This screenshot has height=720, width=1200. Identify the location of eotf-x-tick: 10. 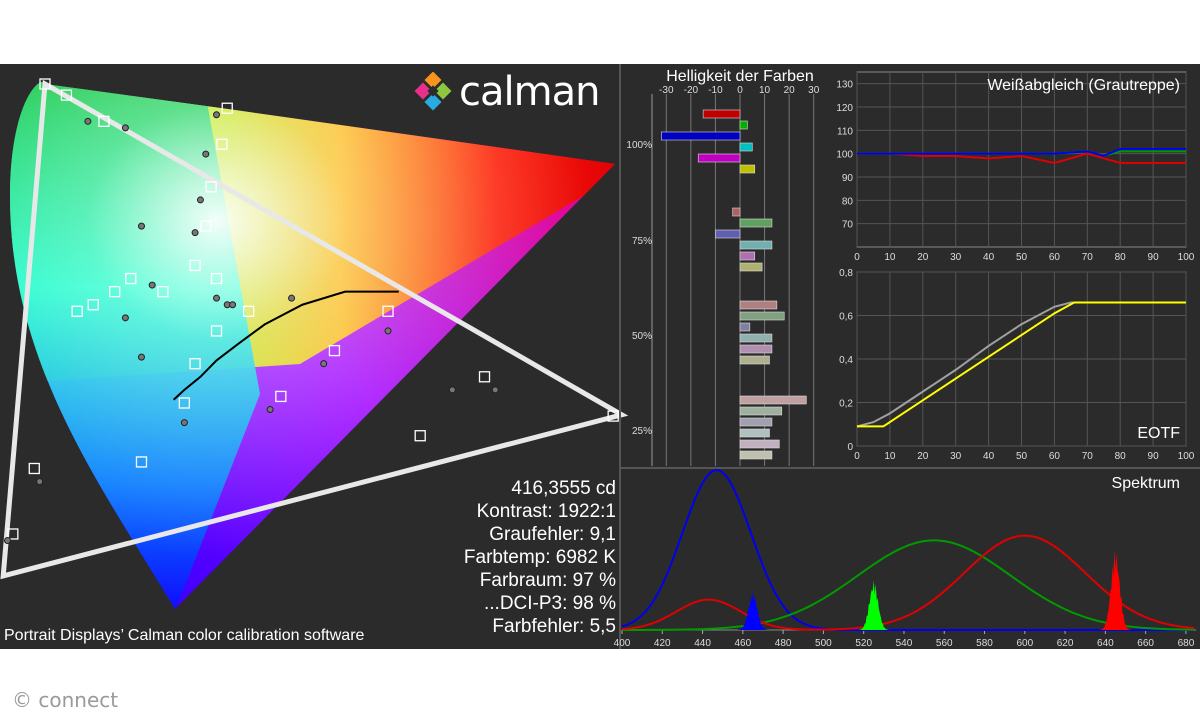
(890, 456).